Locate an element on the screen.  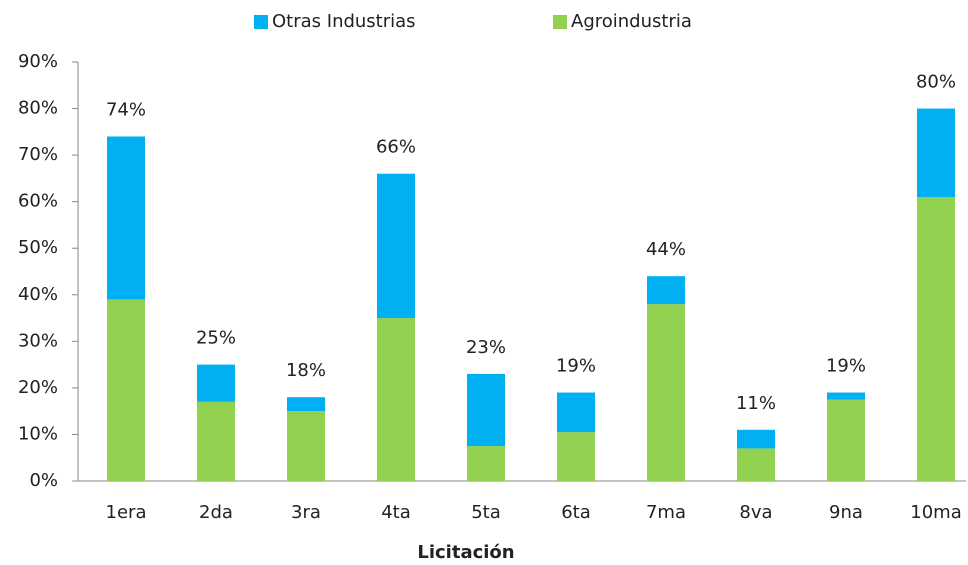
y-tick-label: 50% is located at coordinates (38, 247).